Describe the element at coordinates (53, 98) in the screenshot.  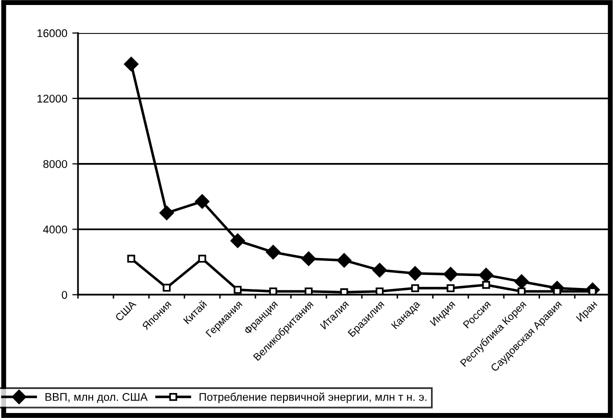
I see `y-tick-label: 12000` at that location.